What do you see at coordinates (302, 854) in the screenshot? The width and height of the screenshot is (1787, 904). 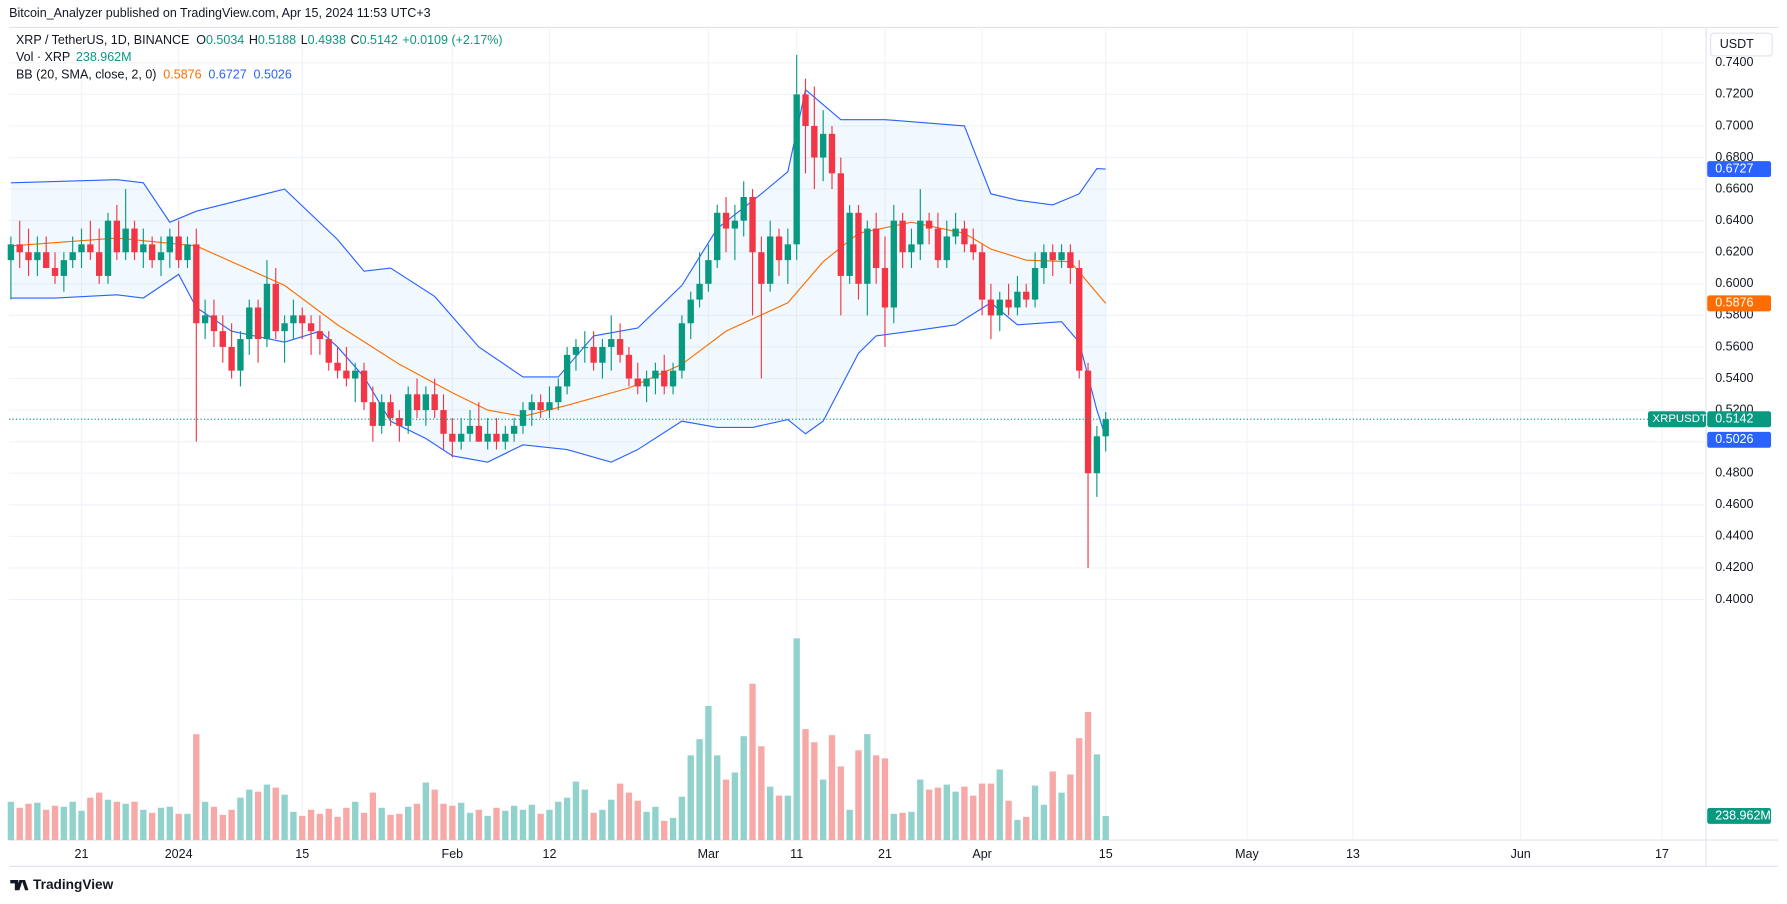 I see `x-tick-label: 15` at bounding box center [302, 854].